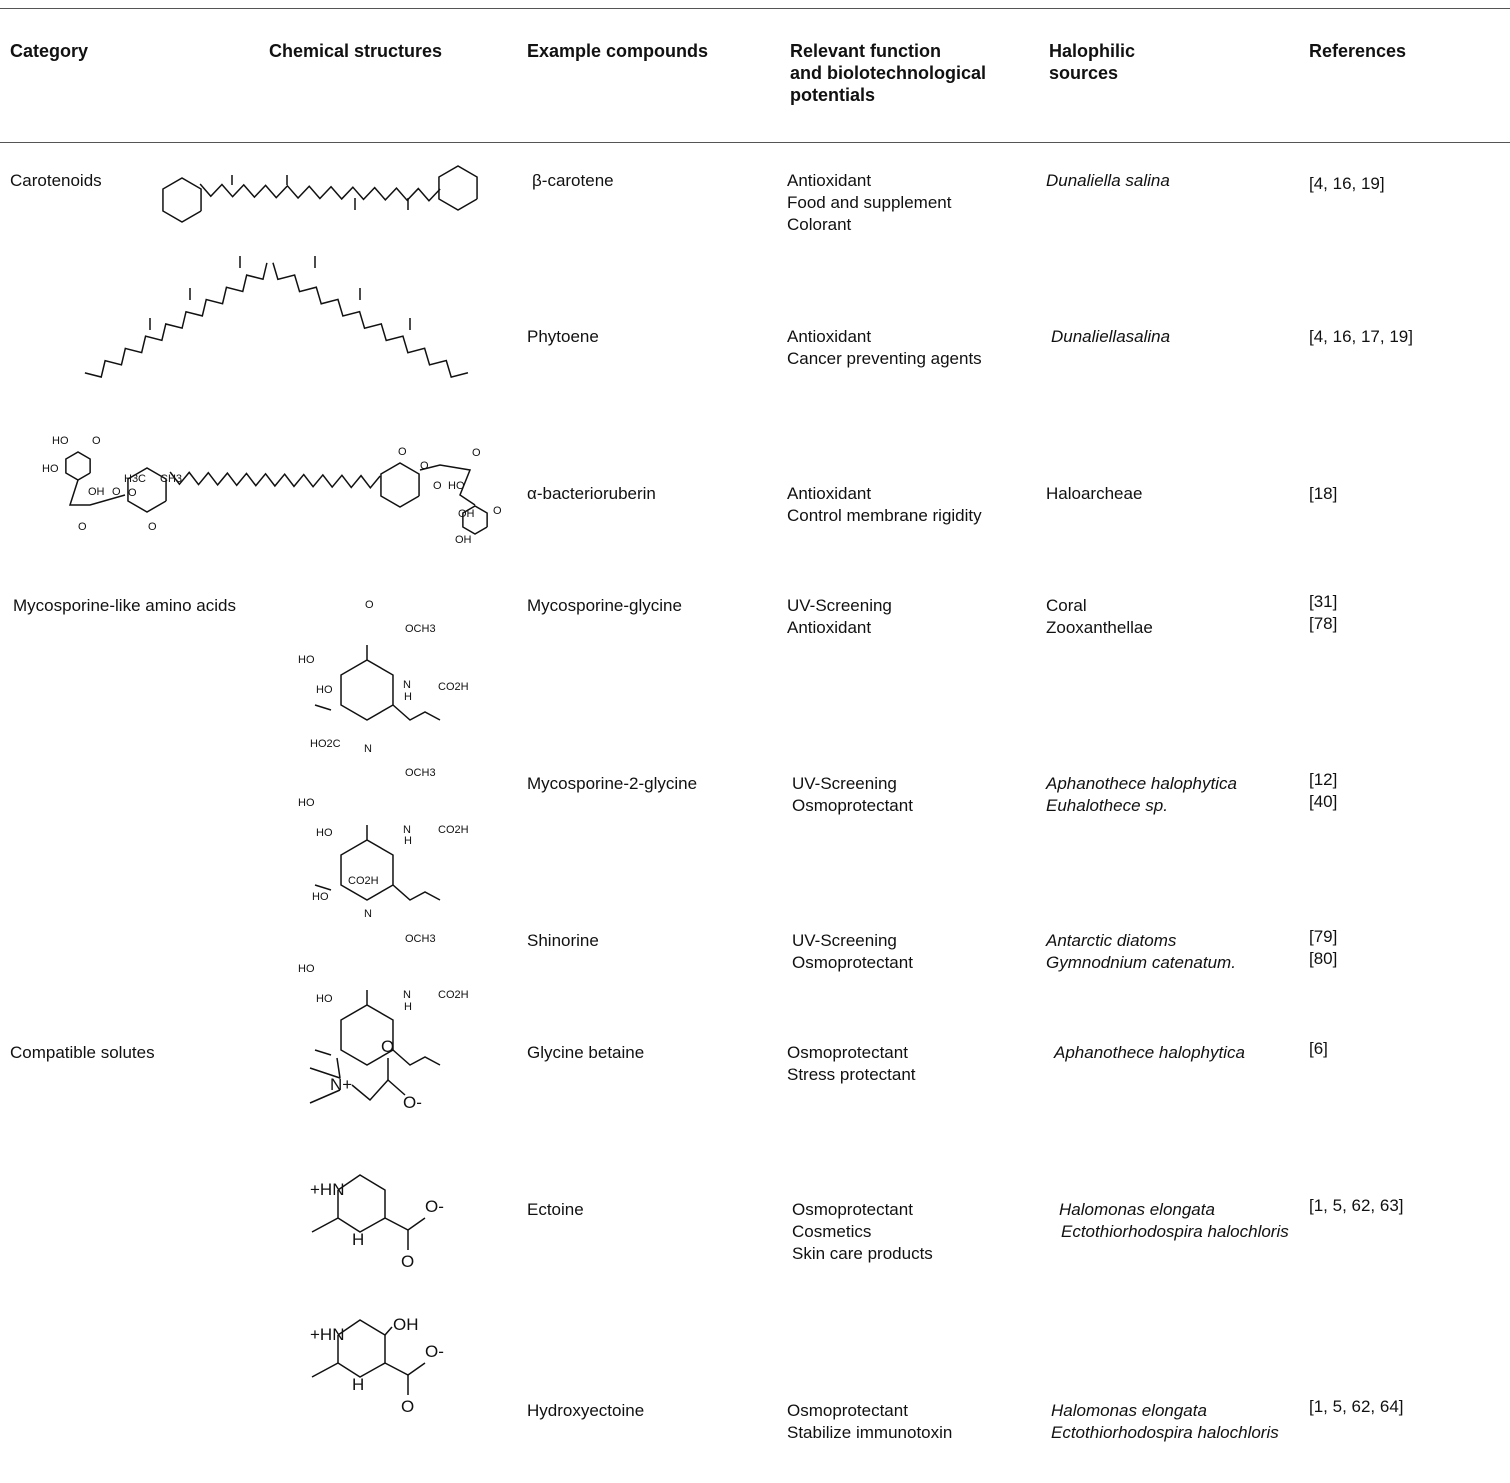 The width and height of the screenshot is (1510, 1483). Describe the element at coordinates (1347, 183) in the screenshot. I see `row-reference: [4, 16, 19]` at that location.